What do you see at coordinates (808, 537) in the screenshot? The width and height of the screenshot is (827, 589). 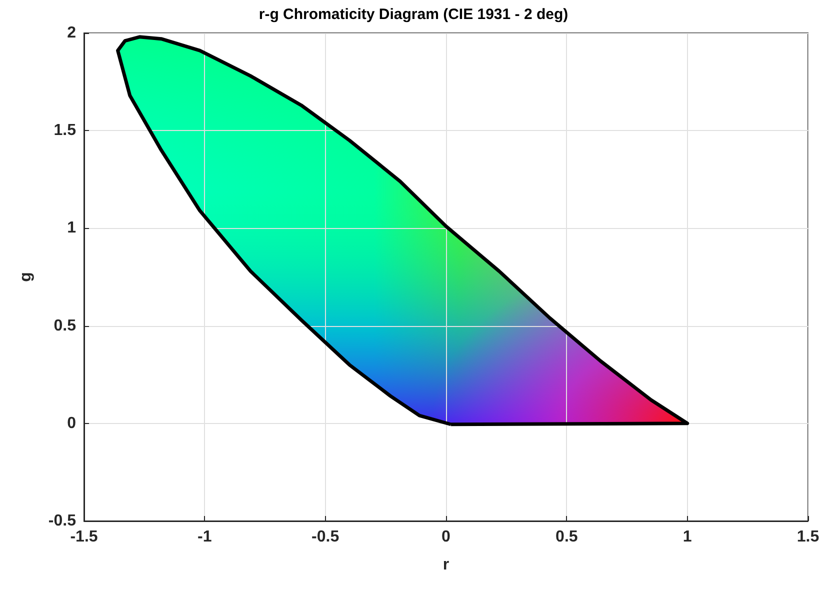 I see `x-tick-label: 1.5` at bounding box center [808, 537].